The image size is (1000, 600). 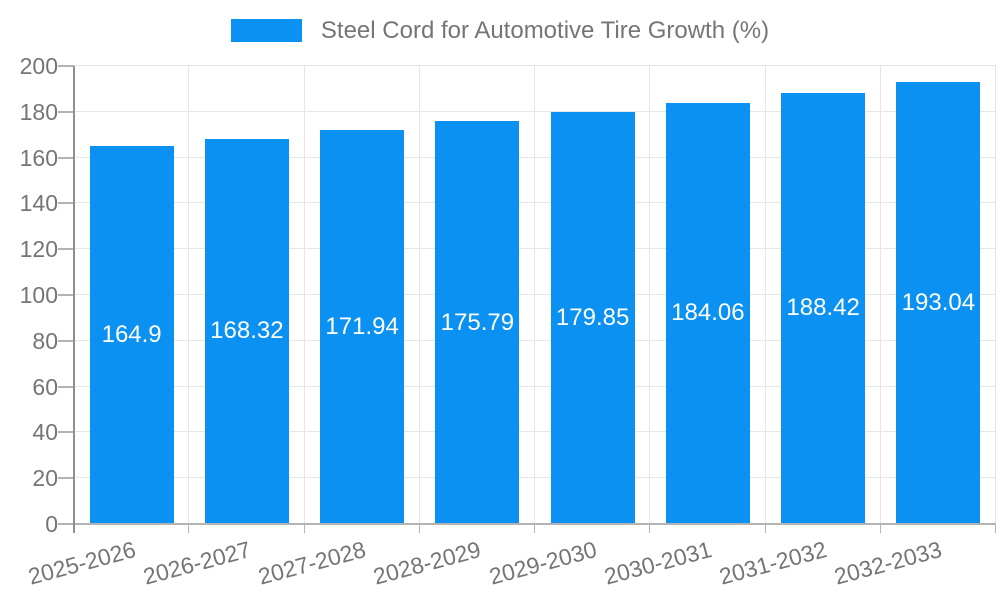 I want to click on y-axis-tick-label: 160, so click(x=38, y=157).